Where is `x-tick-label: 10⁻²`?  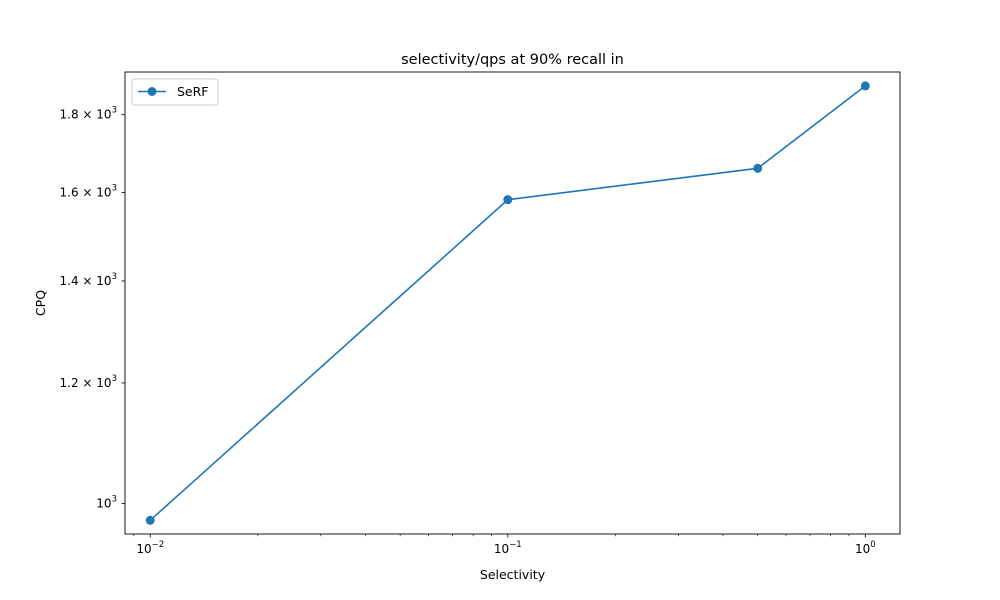
x-tick-label: 10⁻² is located at coordinates (150, 548).